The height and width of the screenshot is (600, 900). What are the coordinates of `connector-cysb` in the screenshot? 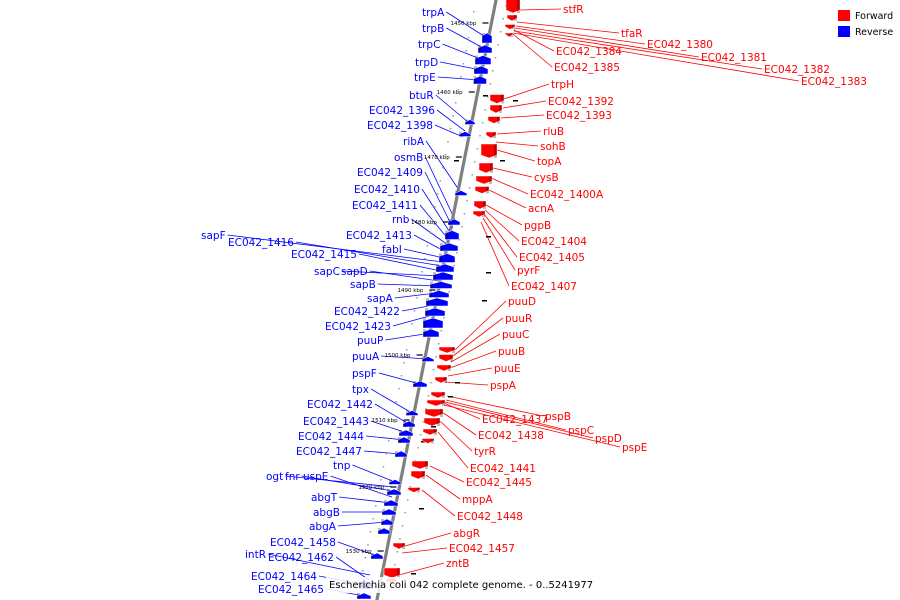 It's located at (512, 172).